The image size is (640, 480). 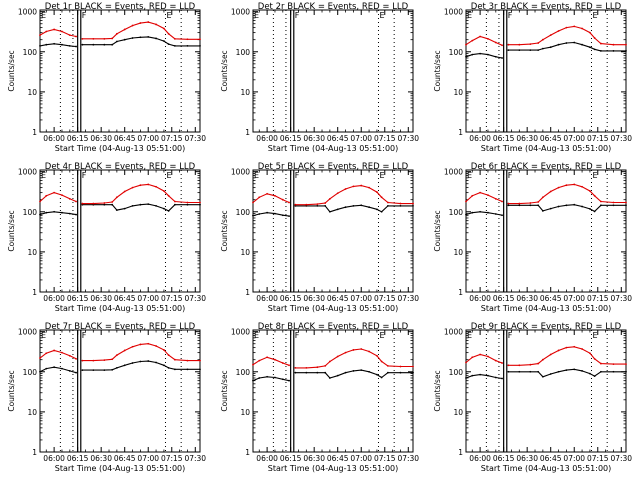 I want to click on x-tick-label: 06:15, so click(x=78, y=458).